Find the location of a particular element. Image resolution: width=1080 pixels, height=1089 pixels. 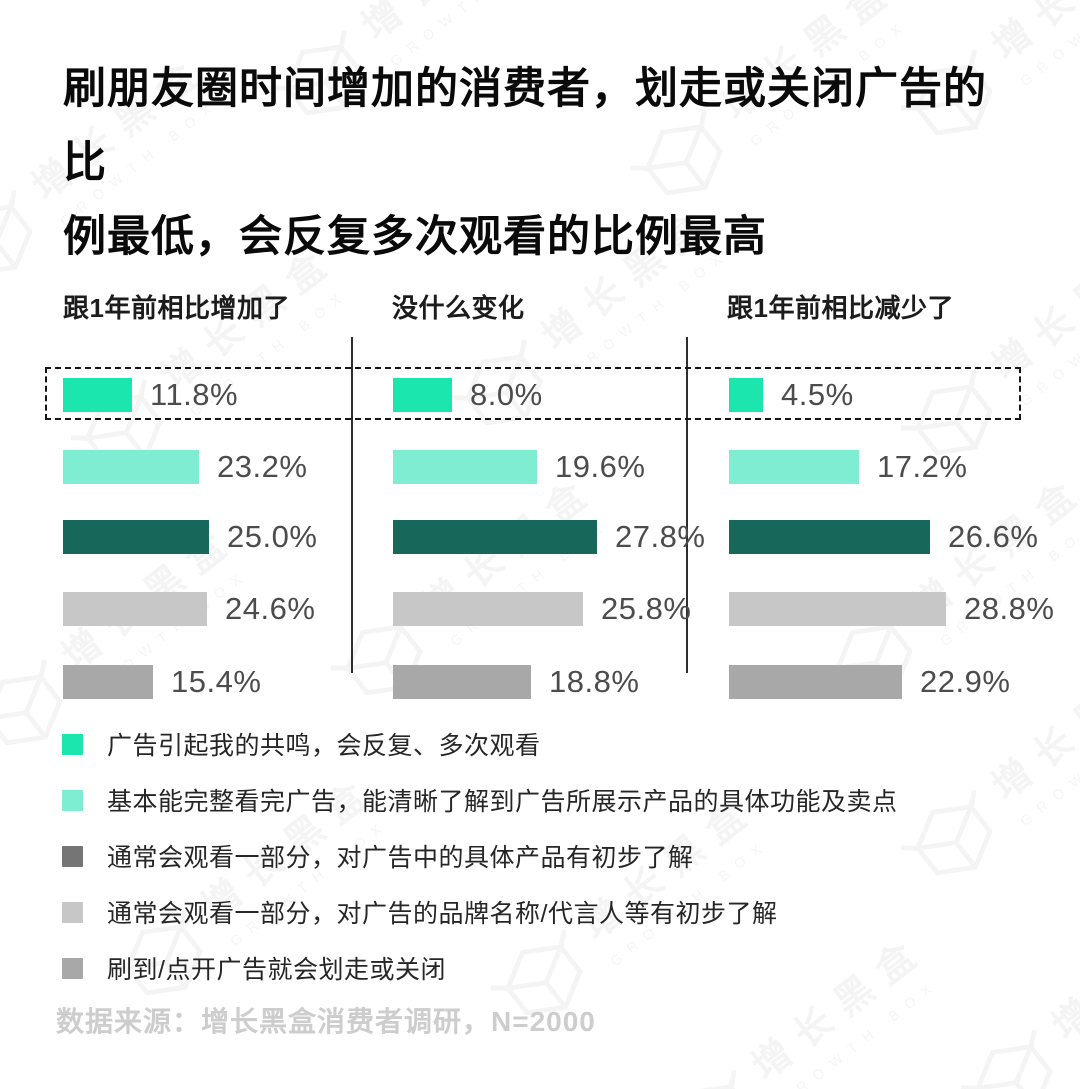

bar-row: 24.6% is located at coordinates (189, 608).